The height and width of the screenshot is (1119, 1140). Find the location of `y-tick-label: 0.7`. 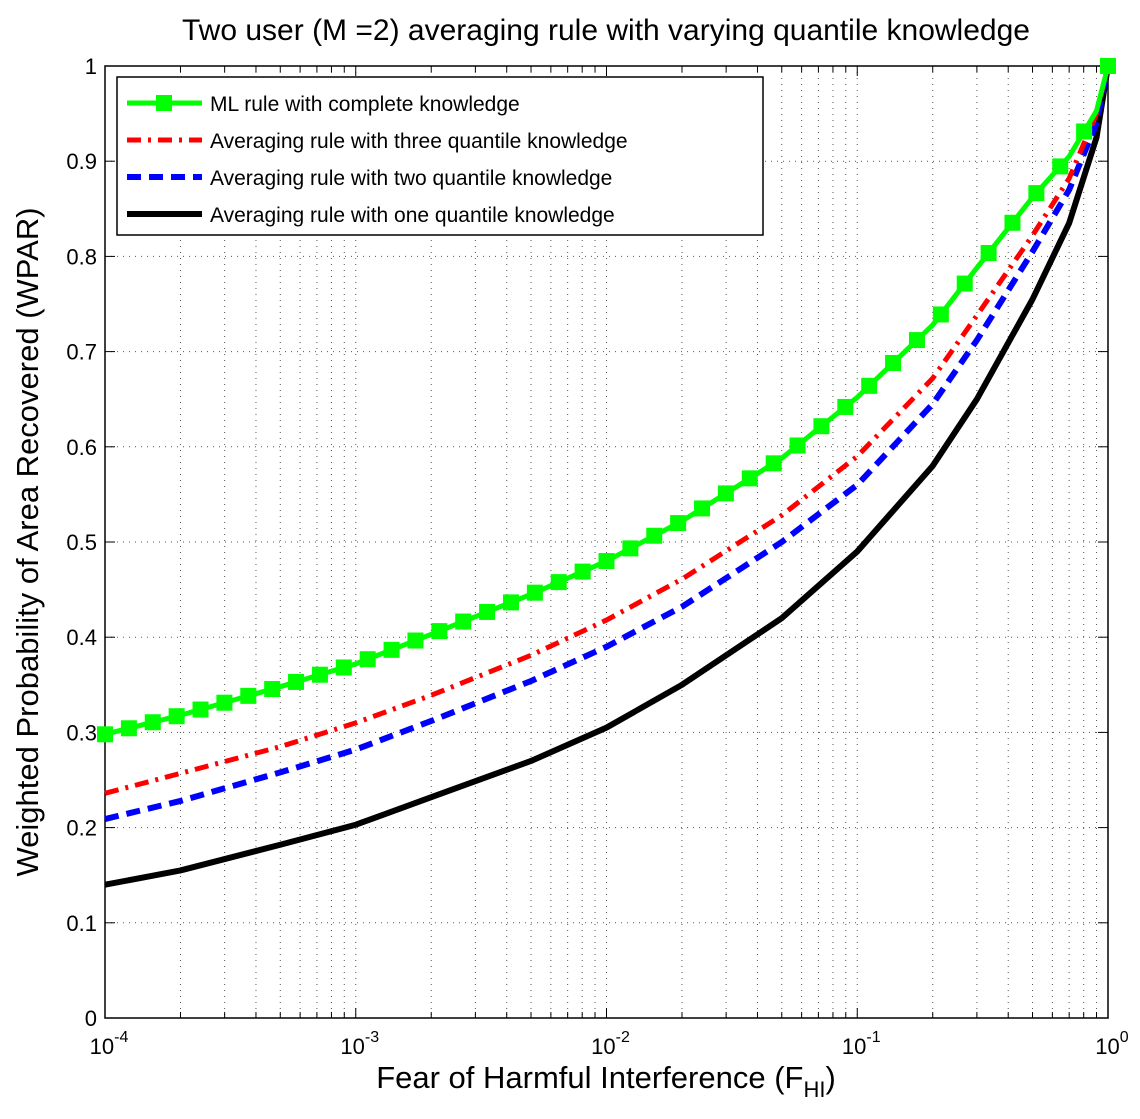

y-tick-label: 0.7 is located at coordinates (81, 352).